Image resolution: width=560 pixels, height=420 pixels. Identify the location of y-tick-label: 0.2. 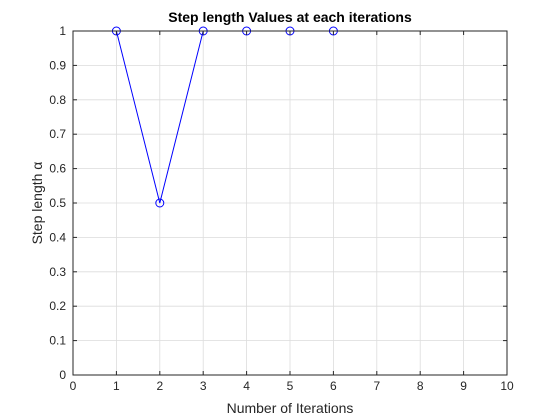
(57, 306).